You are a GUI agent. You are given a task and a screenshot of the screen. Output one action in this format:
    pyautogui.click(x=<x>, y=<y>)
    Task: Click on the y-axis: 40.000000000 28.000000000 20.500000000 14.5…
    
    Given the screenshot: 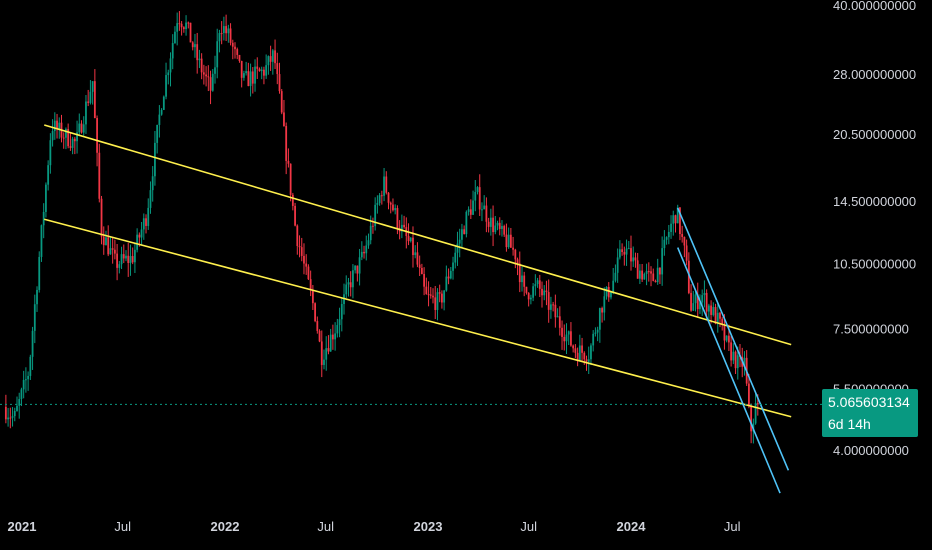 What is the action you would take?
    pyautogui.click(x=874, y=229)
    